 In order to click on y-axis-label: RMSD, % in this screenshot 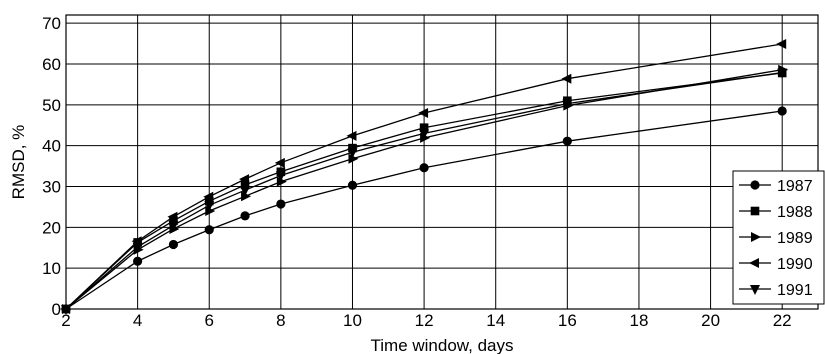, I will do `click(18, 162)`.